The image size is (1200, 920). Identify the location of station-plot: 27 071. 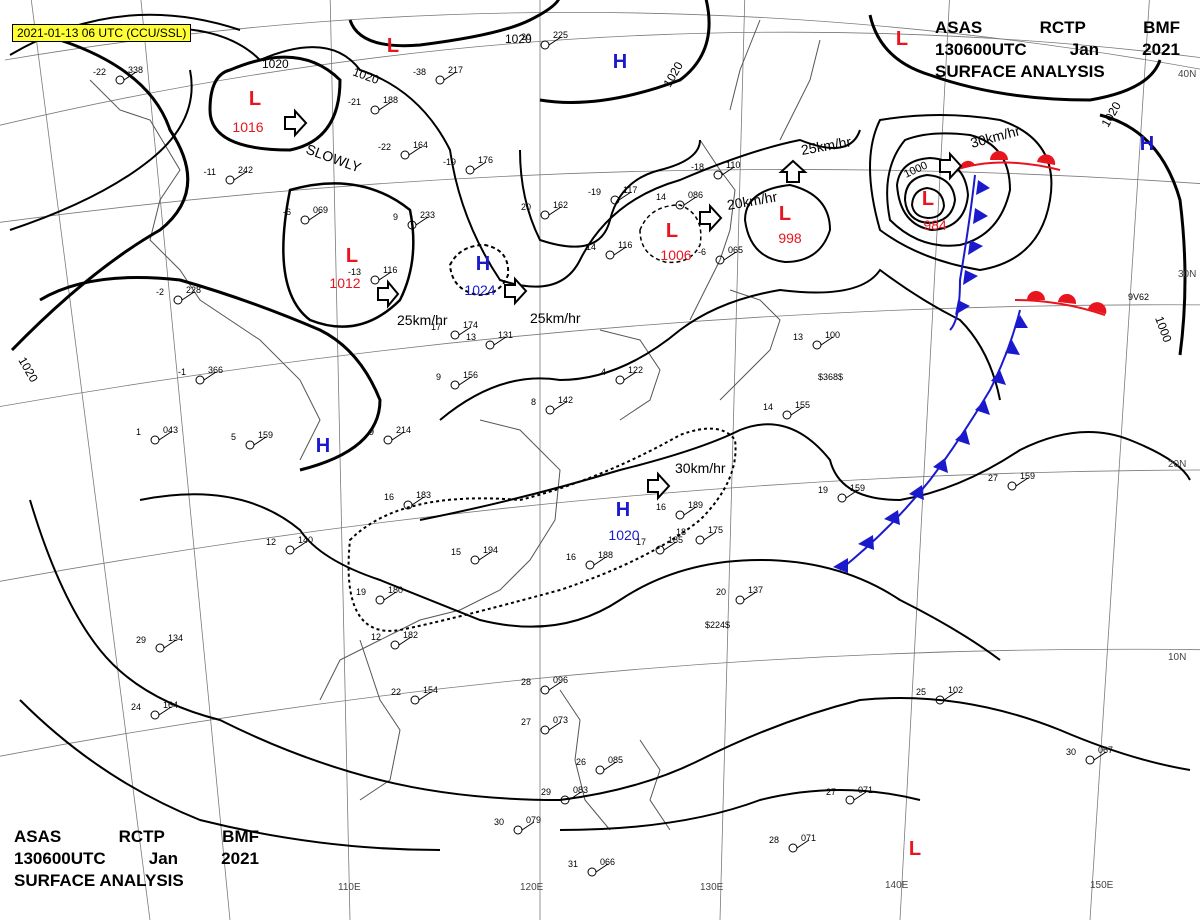
(849, 795).